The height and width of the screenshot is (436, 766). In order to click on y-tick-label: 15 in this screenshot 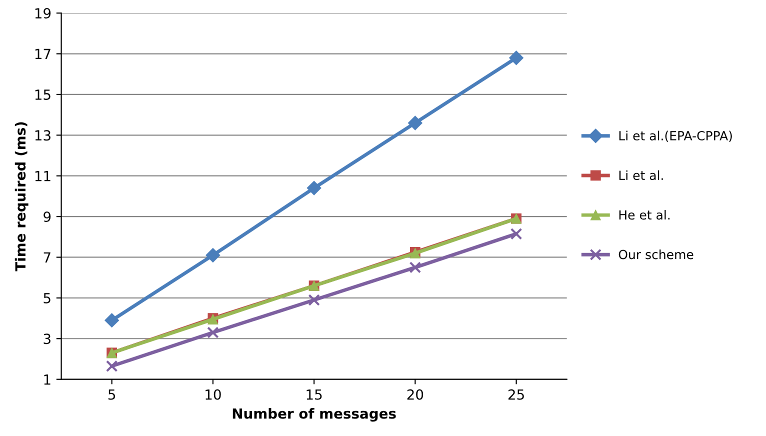, I will do `click(42, 95)`.